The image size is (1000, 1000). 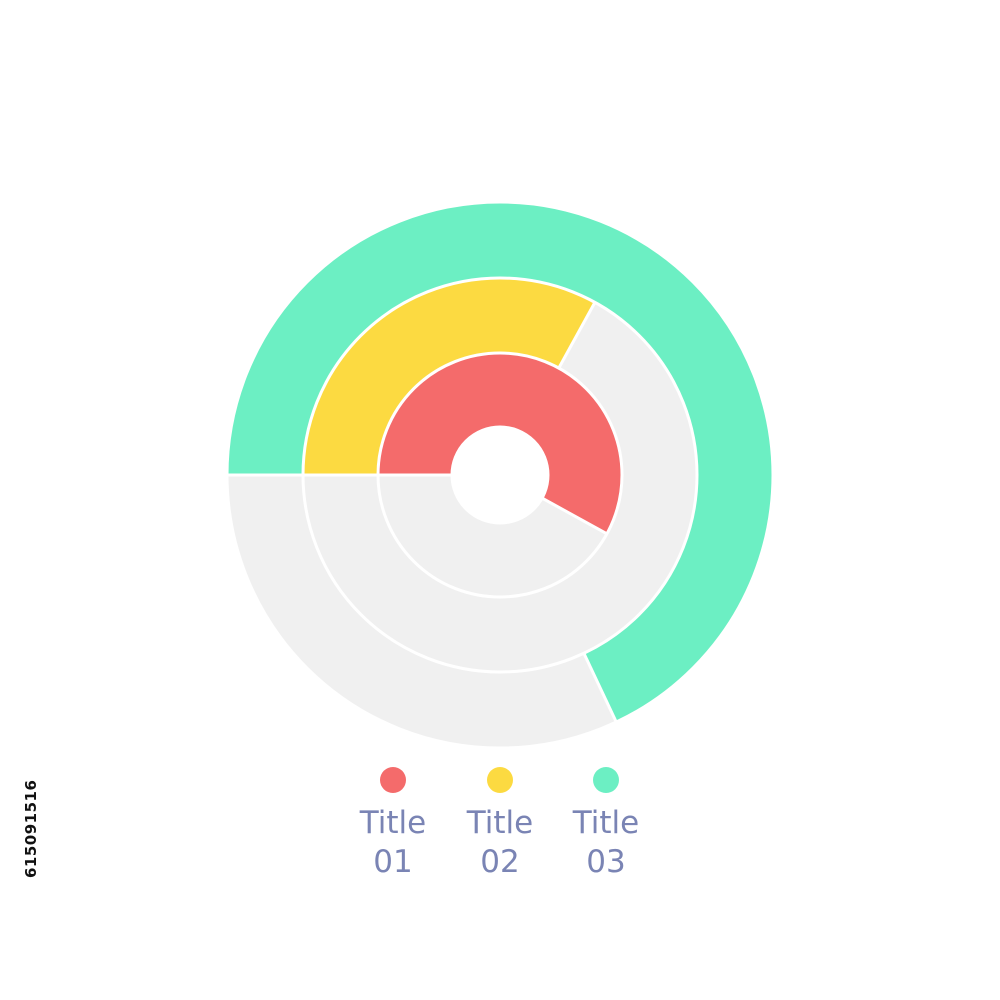 I want to click on stock-image-id: 615091516, so click(x=31, y=828).